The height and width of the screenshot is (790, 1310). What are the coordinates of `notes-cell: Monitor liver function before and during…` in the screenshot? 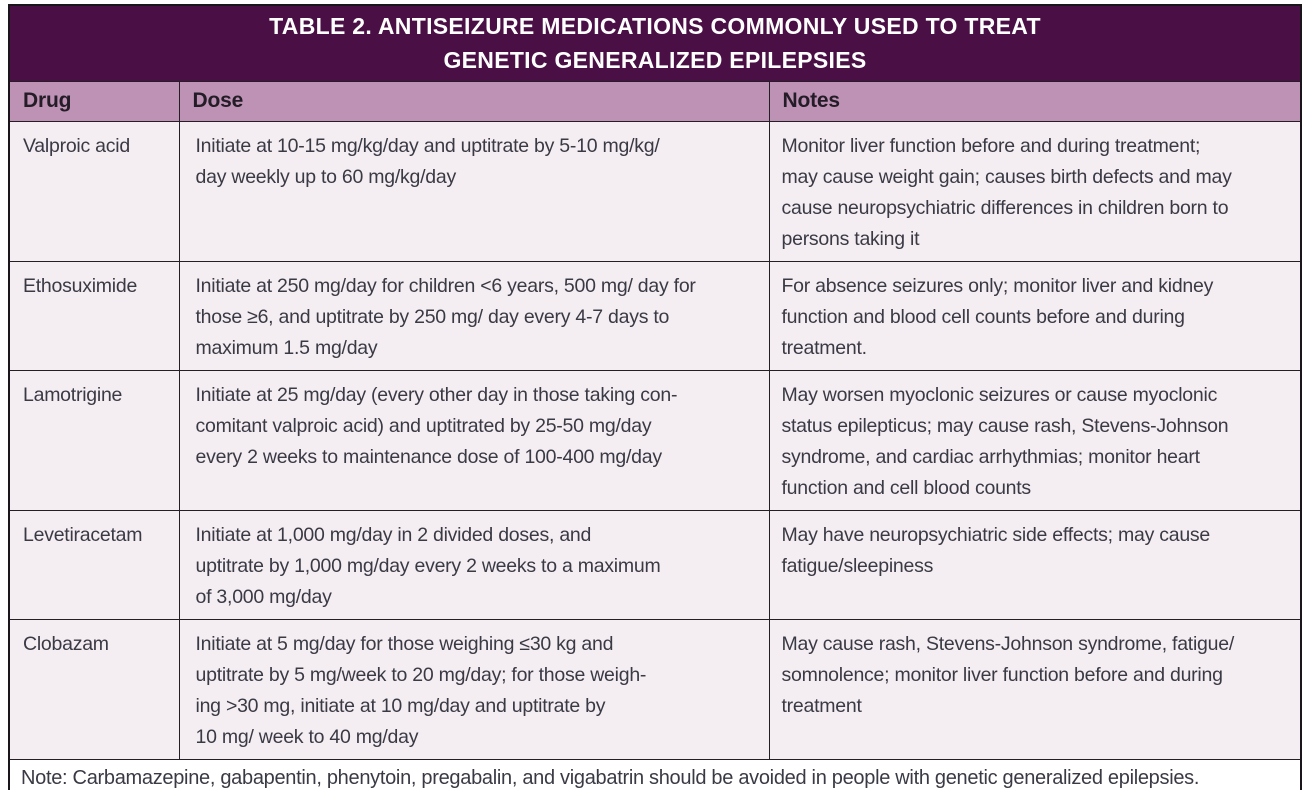 It's located at (1035, 191).